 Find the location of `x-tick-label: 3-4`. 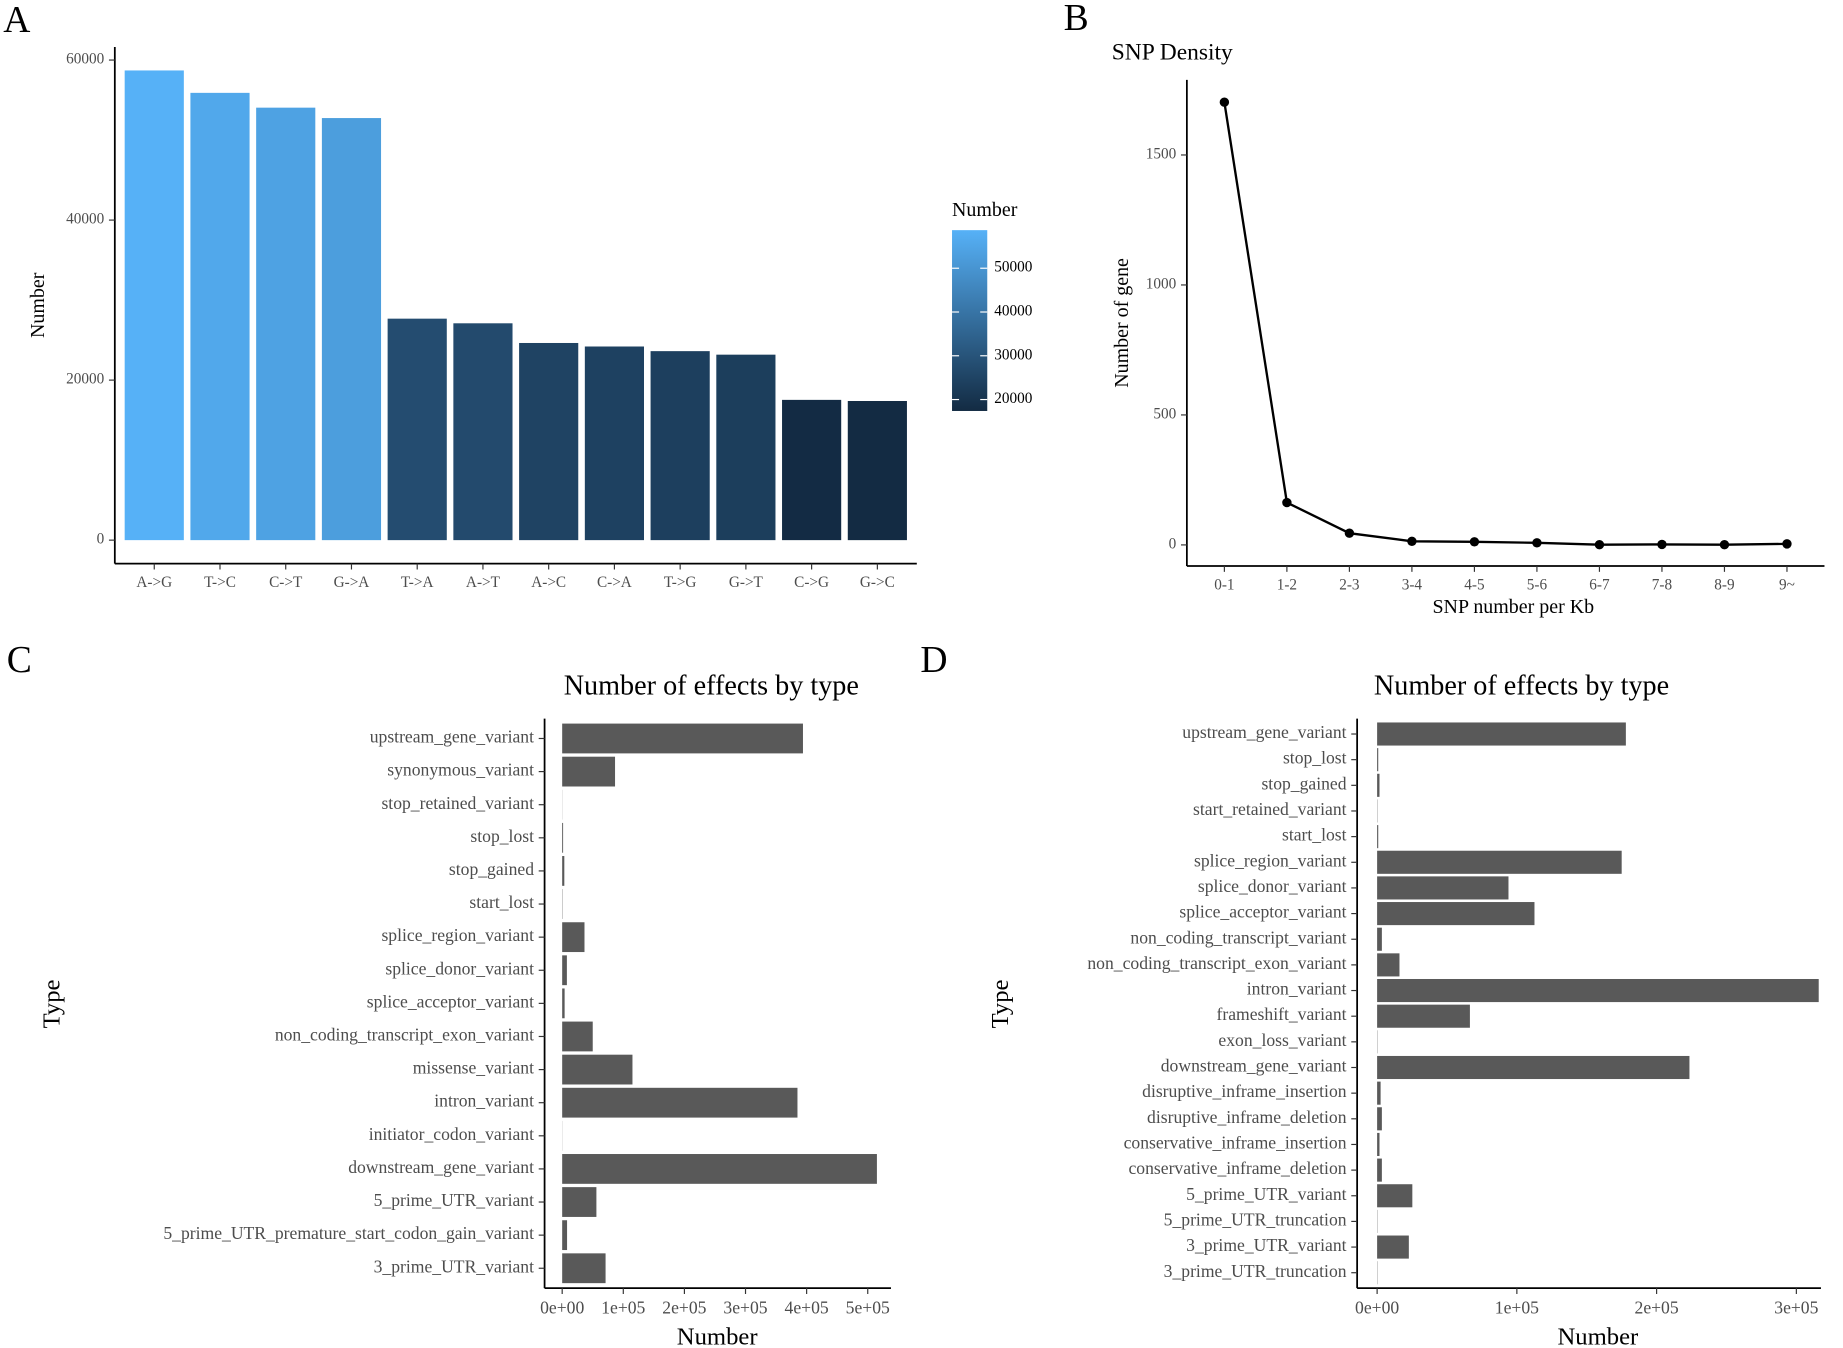

x-tick-label: 3-4 is located at coordinates (1412, 584).